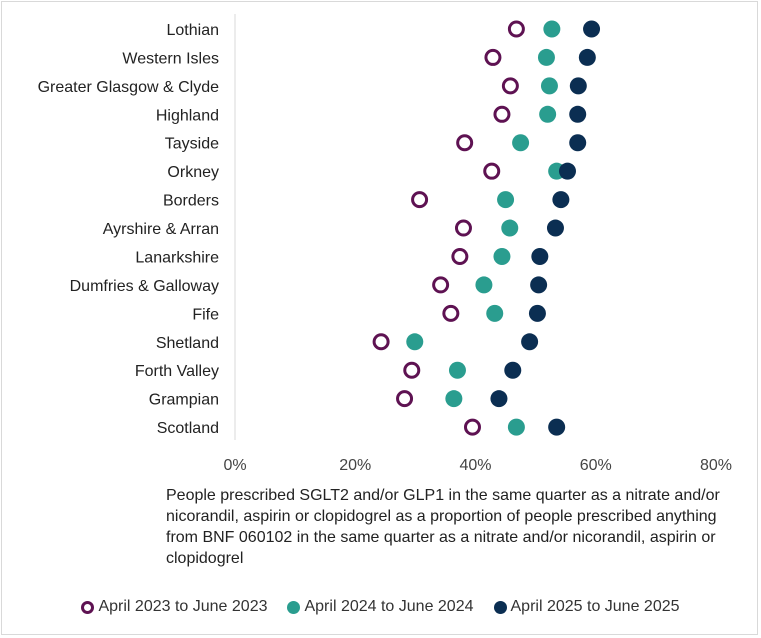 The image size is (761, 638). Describe the element at coordinates (144, 286) in the screenshot. I see `category-label: Dumfries & Galloway` at that location.